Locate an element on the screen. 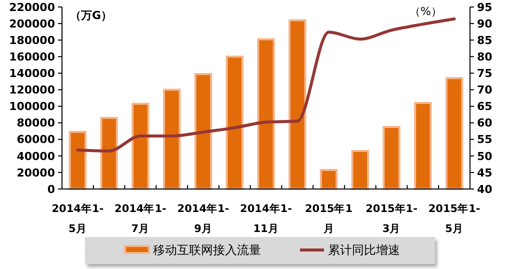 The height and width of the screenshot is (269, 506). y-tick-label: 160000 is located at coordinates (32, 57).